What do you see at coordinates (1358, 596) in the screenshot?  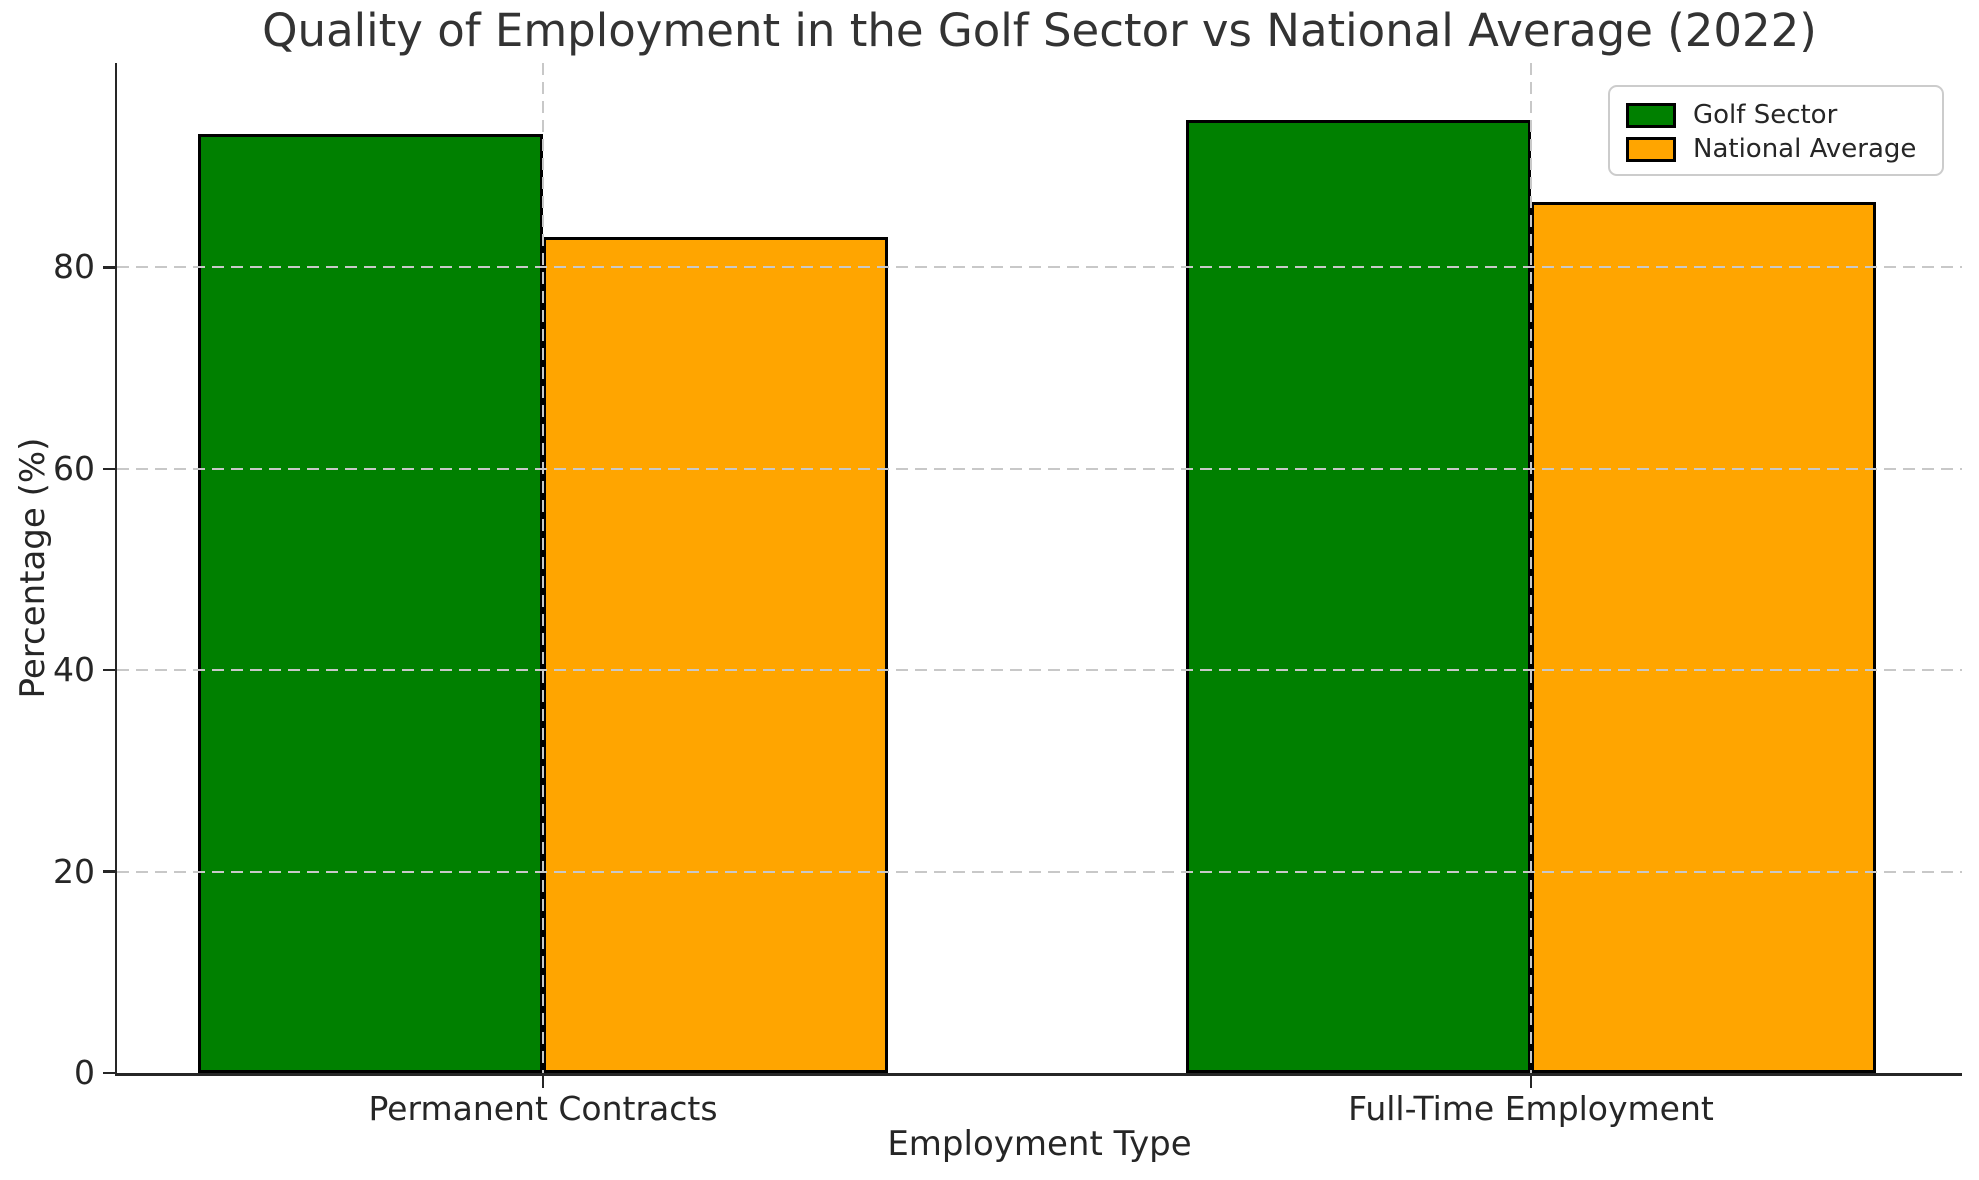 I see `bar-golf-sector-full-time-employment` at bounding box center [1358, 596].